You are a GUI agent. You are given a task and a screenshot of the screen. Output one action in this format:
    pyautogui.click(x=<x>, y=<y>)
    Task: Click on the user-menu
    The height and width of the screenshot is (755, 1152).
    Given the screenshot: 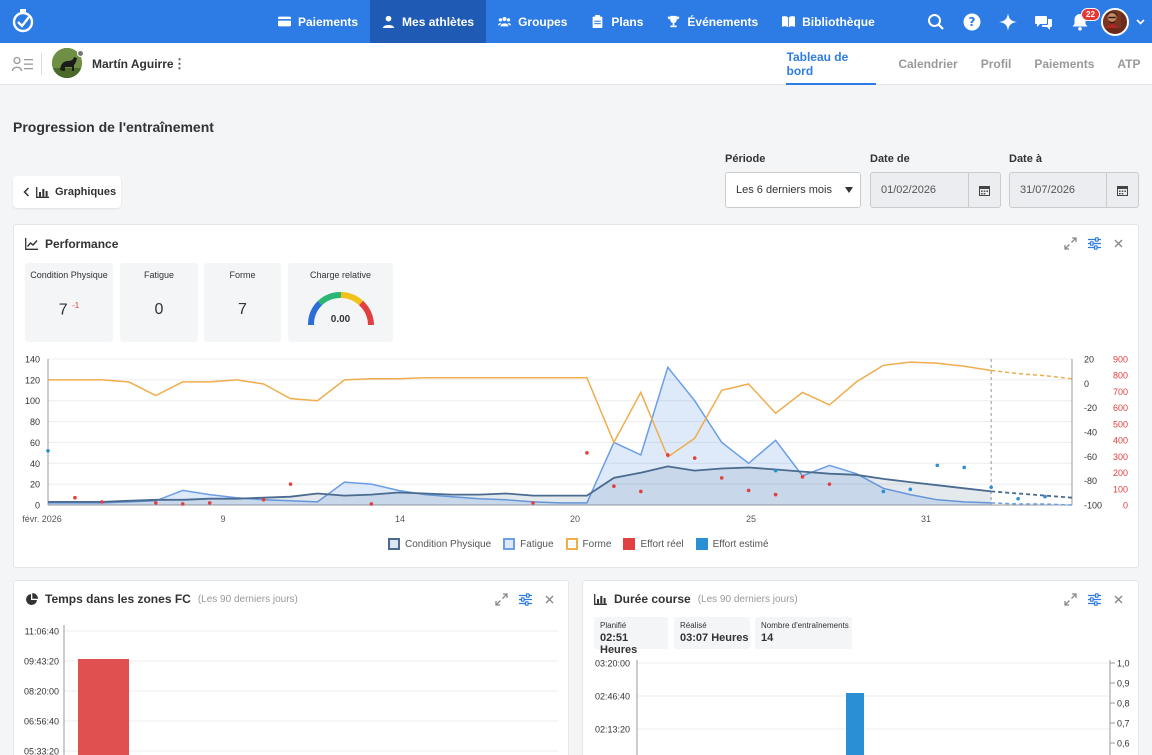 What is the action you would take?
    pyautogui.click(x=1115, y=21)
    